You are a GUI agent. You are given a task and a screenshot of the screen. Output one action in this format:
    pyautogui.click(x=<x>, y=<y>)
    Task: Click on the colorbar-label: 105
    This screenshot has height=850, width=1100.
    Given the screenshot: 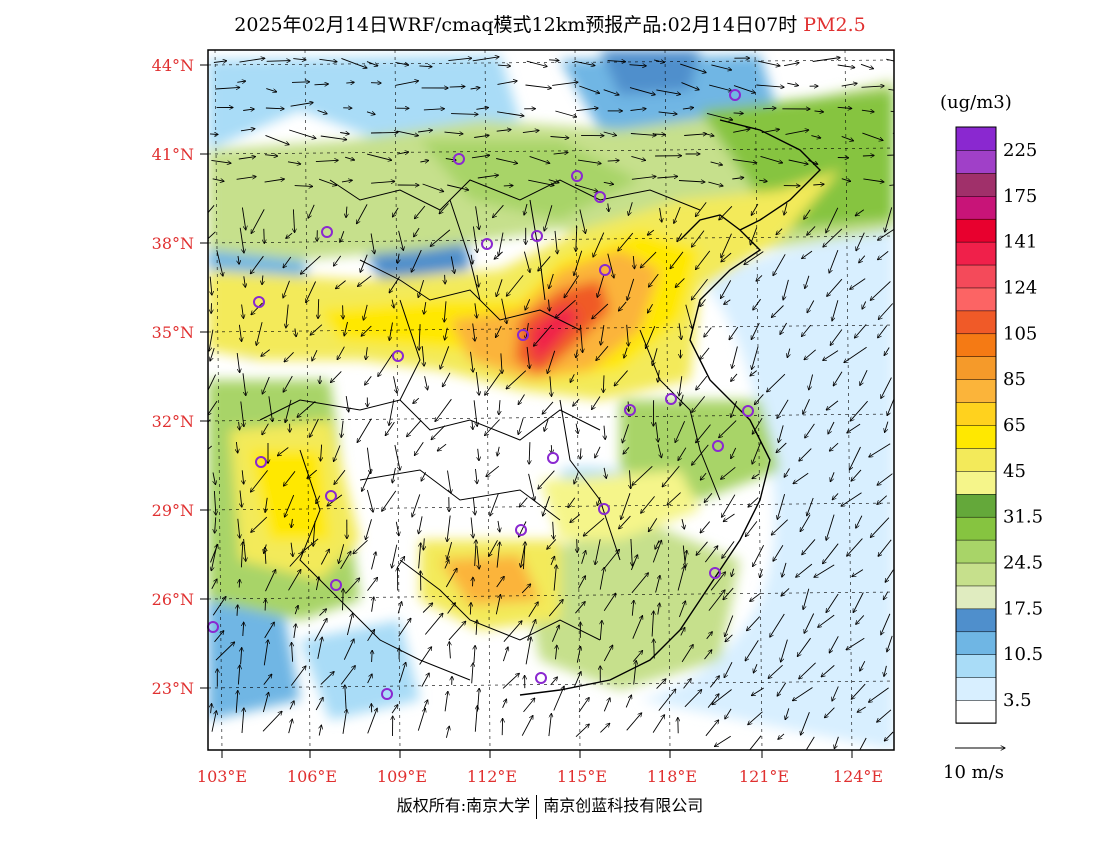 What is the action you would take?
    pyautogui.click(x=1020, y=333)
    